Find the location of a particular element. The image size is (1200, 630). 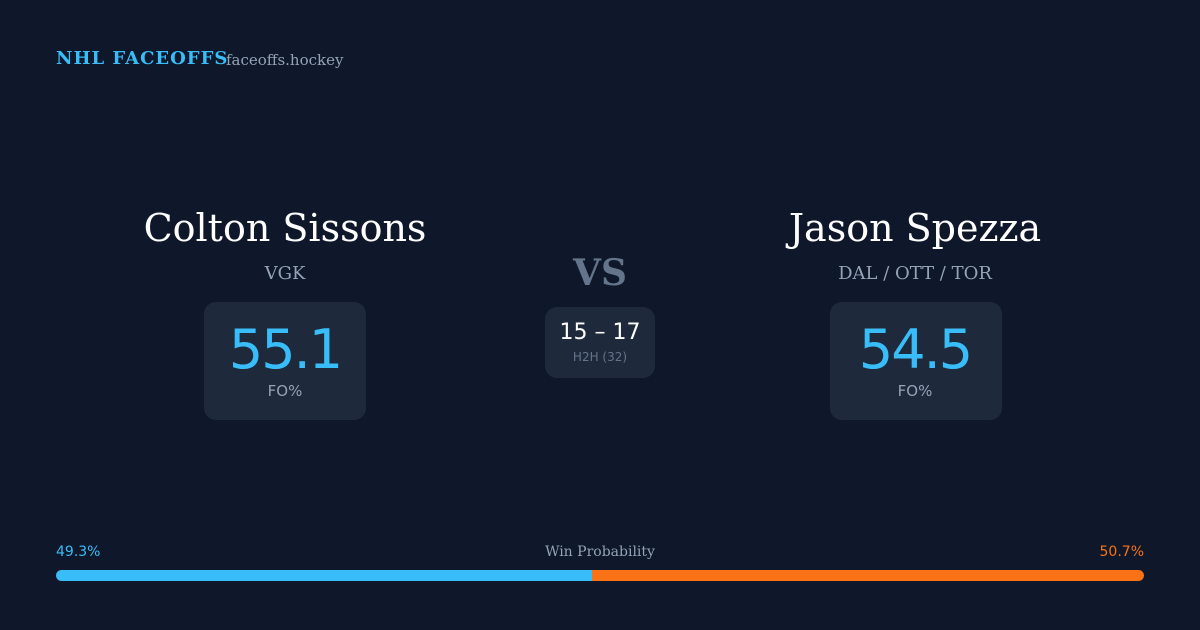

player-name: Jason Spezza is located at coordinates (915, 228).